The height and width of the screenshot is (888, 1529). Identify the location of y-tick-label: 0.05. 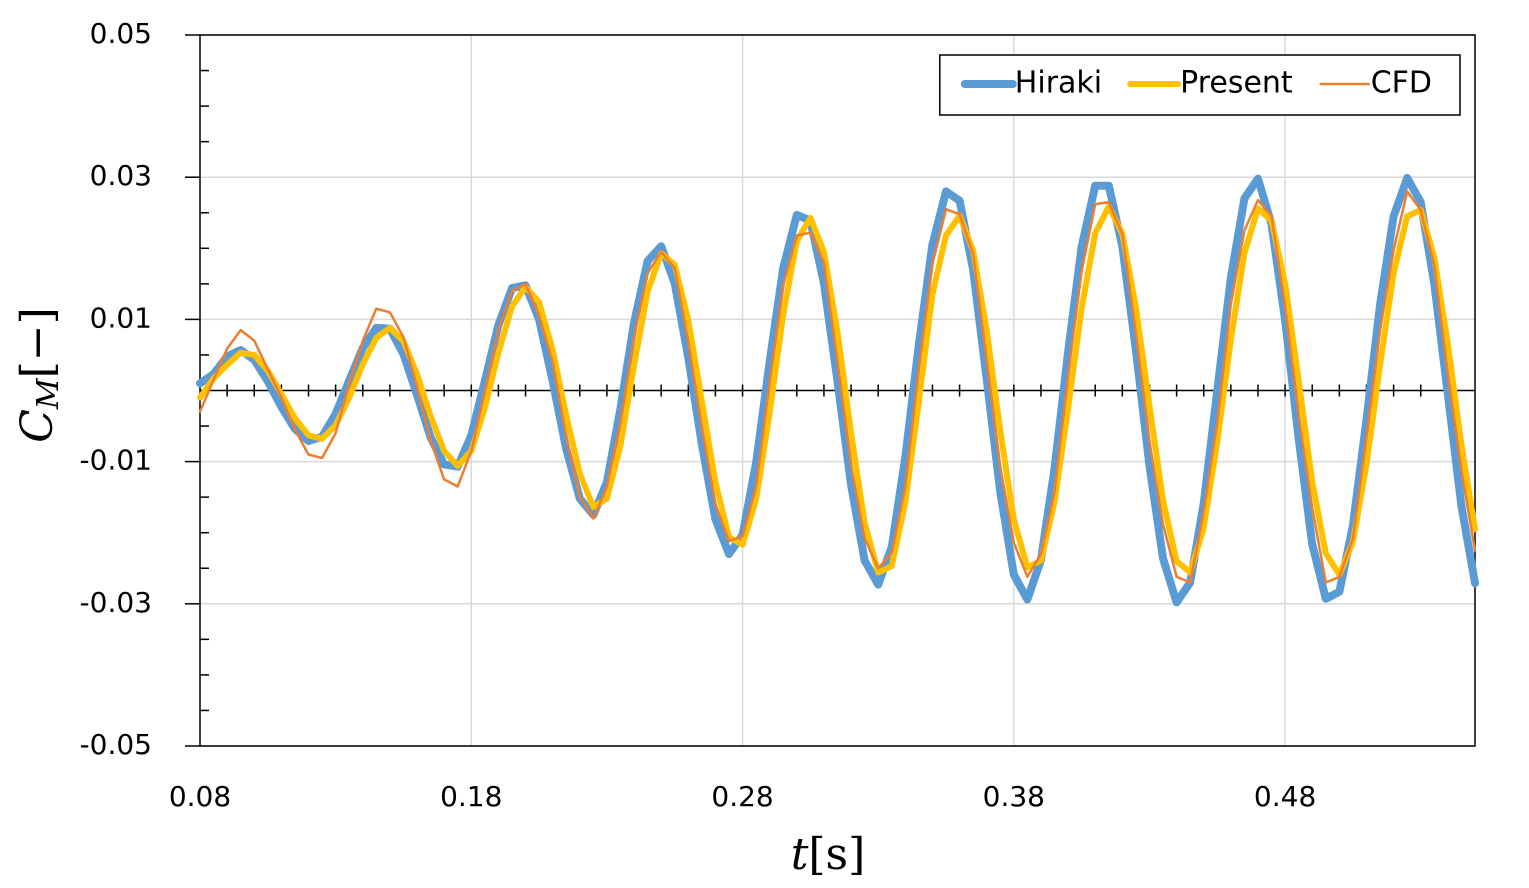
(121, 33).